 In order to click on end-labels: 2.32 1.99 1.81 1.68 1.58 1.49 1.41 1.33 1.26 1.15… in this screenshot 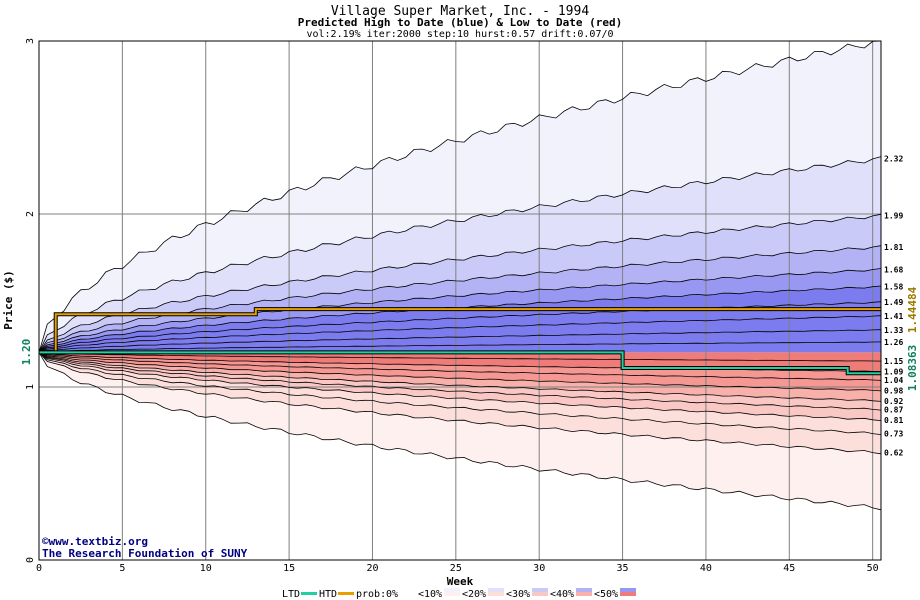, I will do `click(893, 306)`.